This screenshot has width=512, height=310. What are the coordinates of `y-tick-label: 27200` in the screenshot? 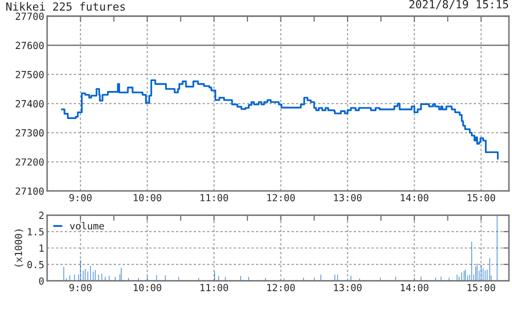 It's located at (30, 162).